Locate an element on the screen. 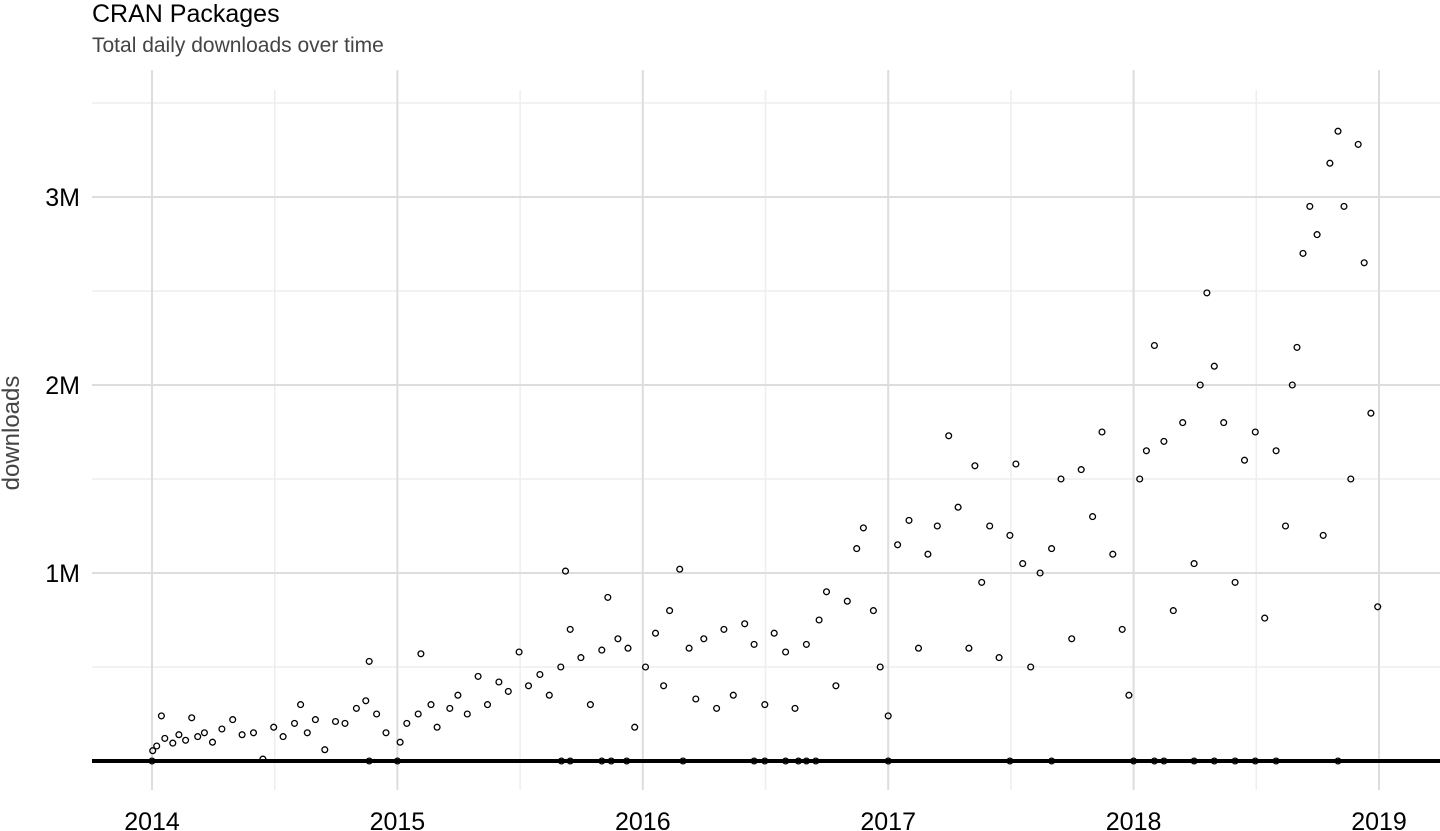  x-tick-label: 2015 is located at coordinates (398, 819).